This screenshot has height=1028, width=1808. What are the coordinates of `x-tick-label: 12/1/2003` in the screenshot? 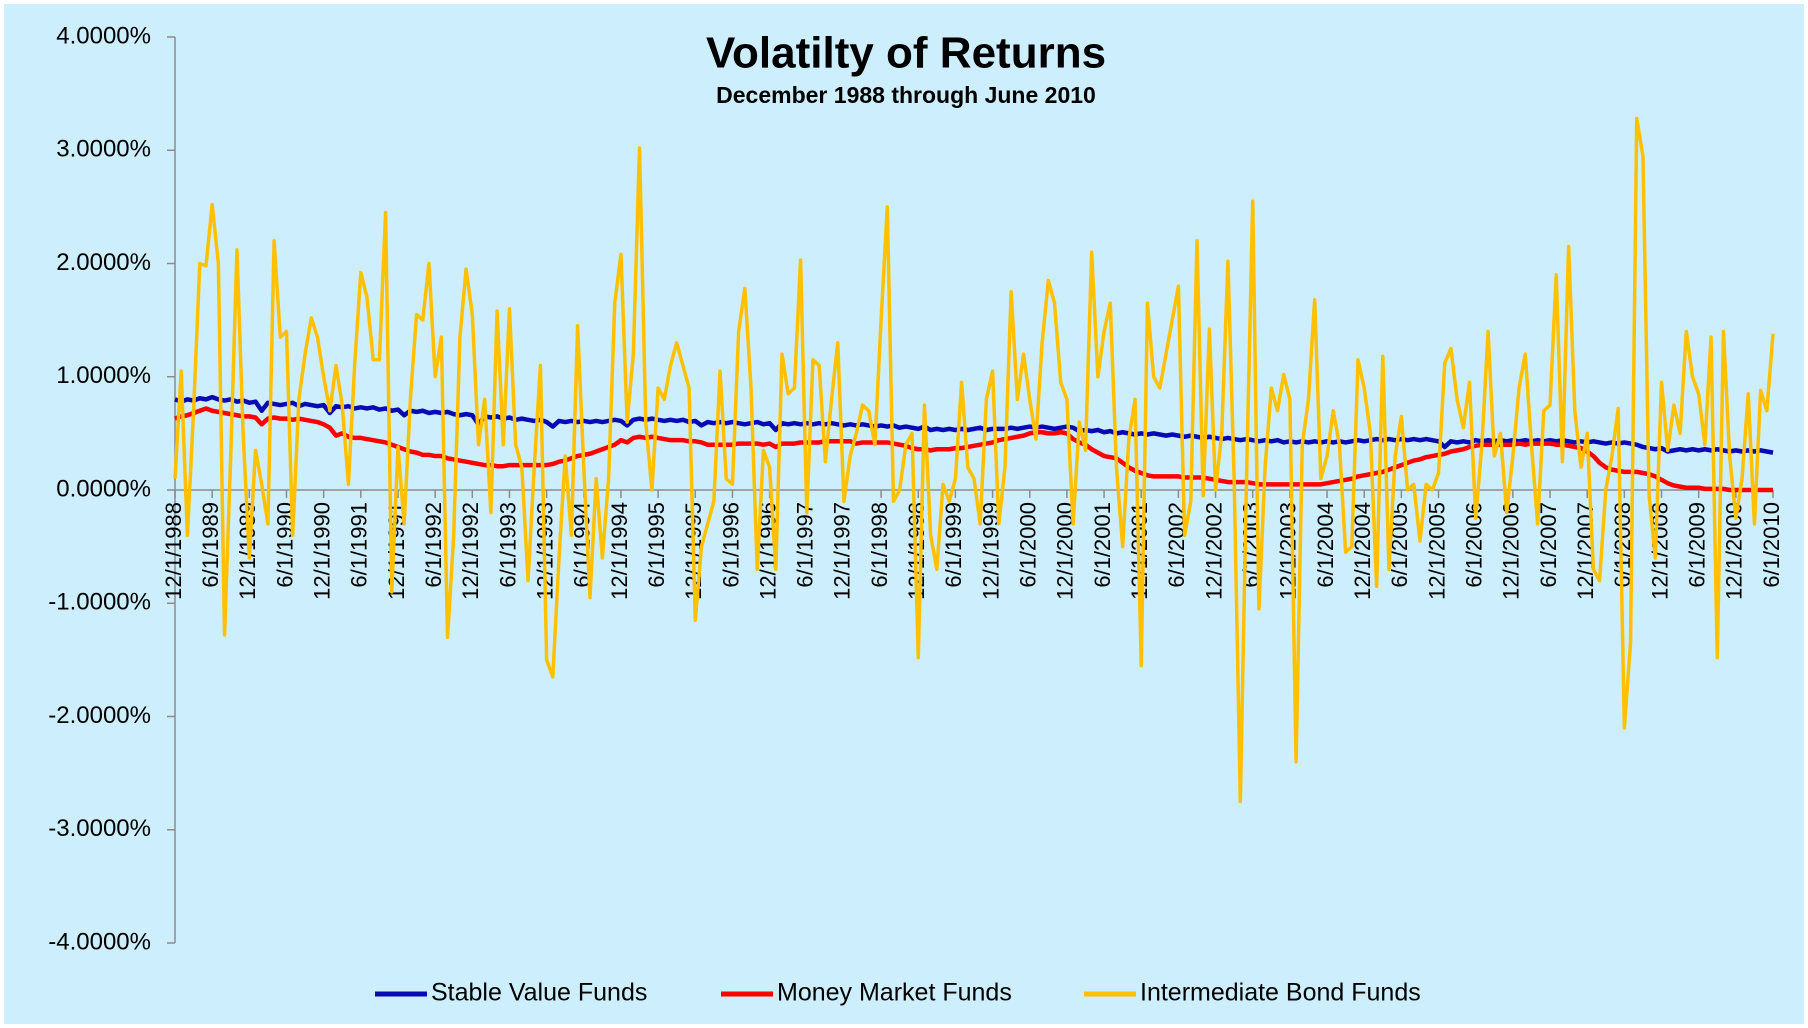 It's located at (1288, 551).